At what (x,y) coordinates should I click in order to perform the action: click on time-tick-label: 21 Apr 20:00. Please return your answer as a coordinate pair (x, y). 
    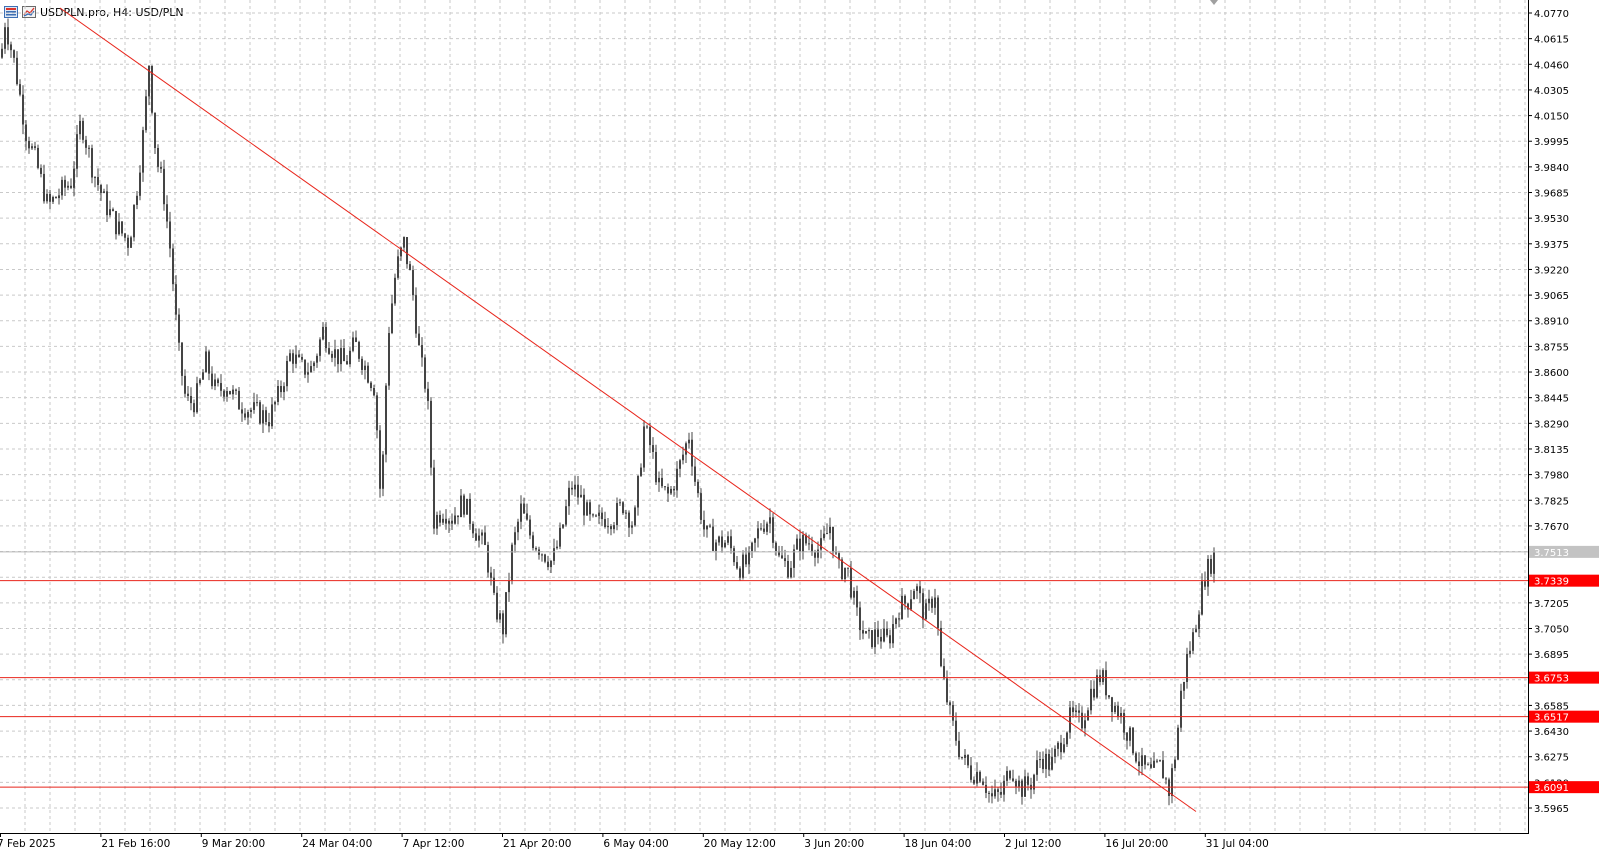
    Looking at the image, I should click on (537, 844).